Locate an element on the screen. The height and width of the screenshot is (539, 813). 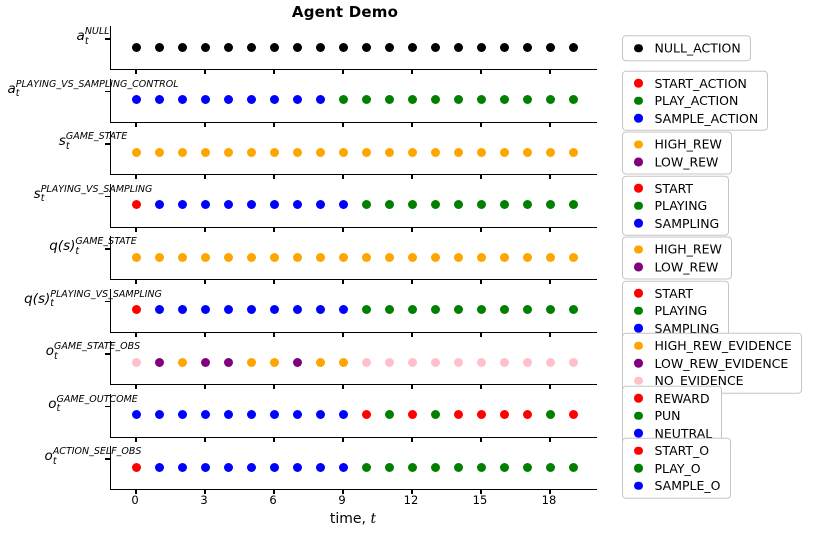
legend-entry: SAMPLING is located at coordinates (671, 223).